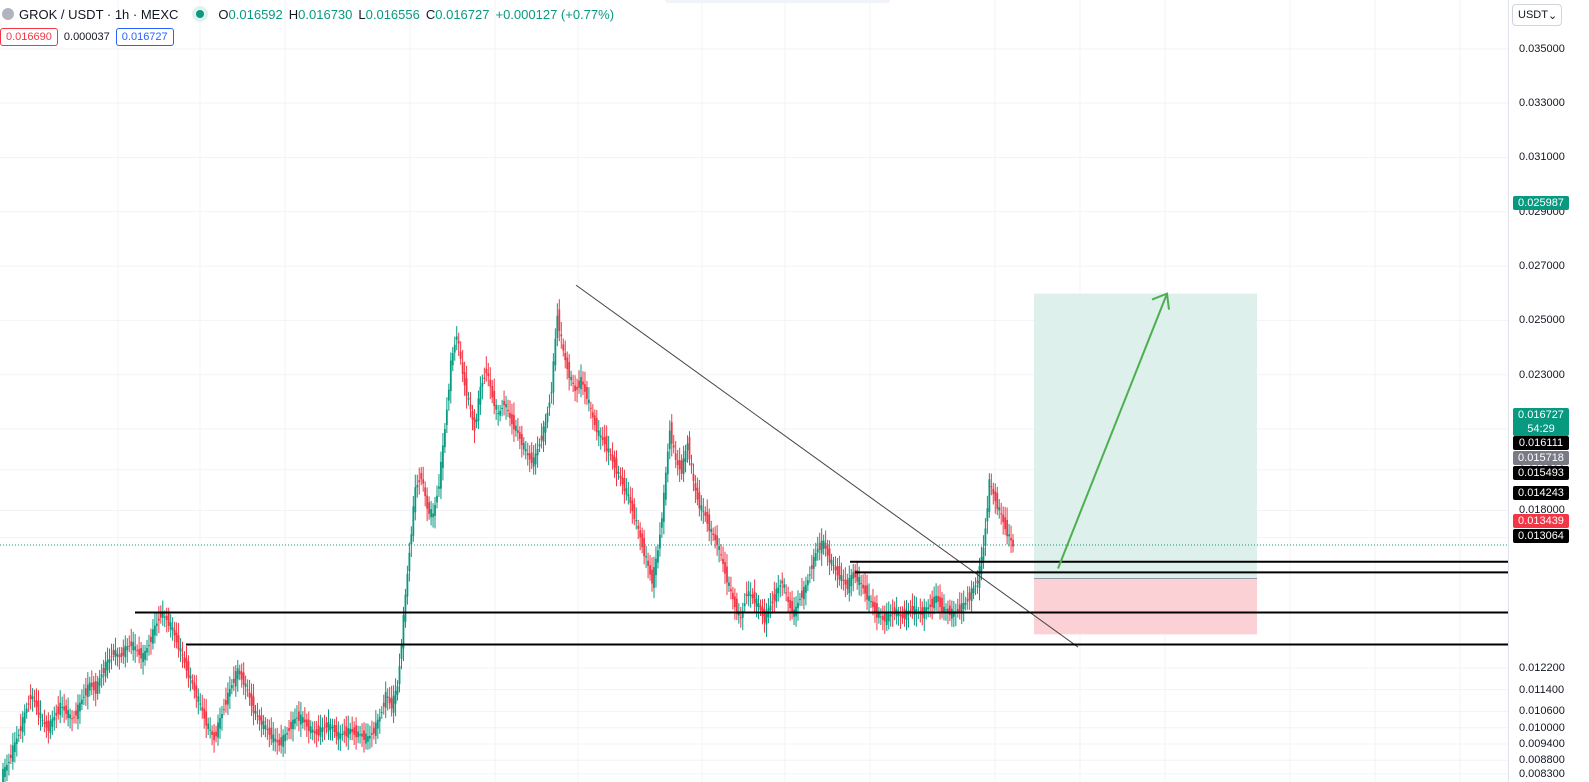 The image size is (1589, 782). What do you see at coordinates (1542, 743) in the screenshot?
I see `price-tick-label: 0.009400` at bounding box center [1542, 743].